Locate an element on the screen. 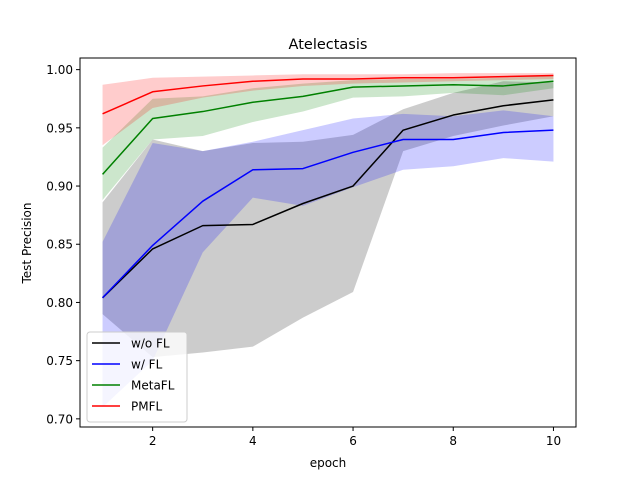 The height and width of the screenshot is (480, 640). x-axis-ticks: 2 4 6 8 10 is located at coordinates (355, 437).